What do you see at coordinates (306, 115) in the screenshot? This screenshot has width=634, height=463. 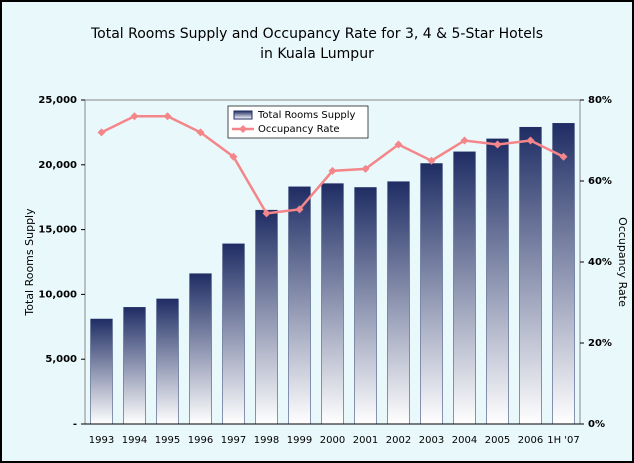 I see `legend-label: Total Rooms Supply` at bounding box center [306, 115].